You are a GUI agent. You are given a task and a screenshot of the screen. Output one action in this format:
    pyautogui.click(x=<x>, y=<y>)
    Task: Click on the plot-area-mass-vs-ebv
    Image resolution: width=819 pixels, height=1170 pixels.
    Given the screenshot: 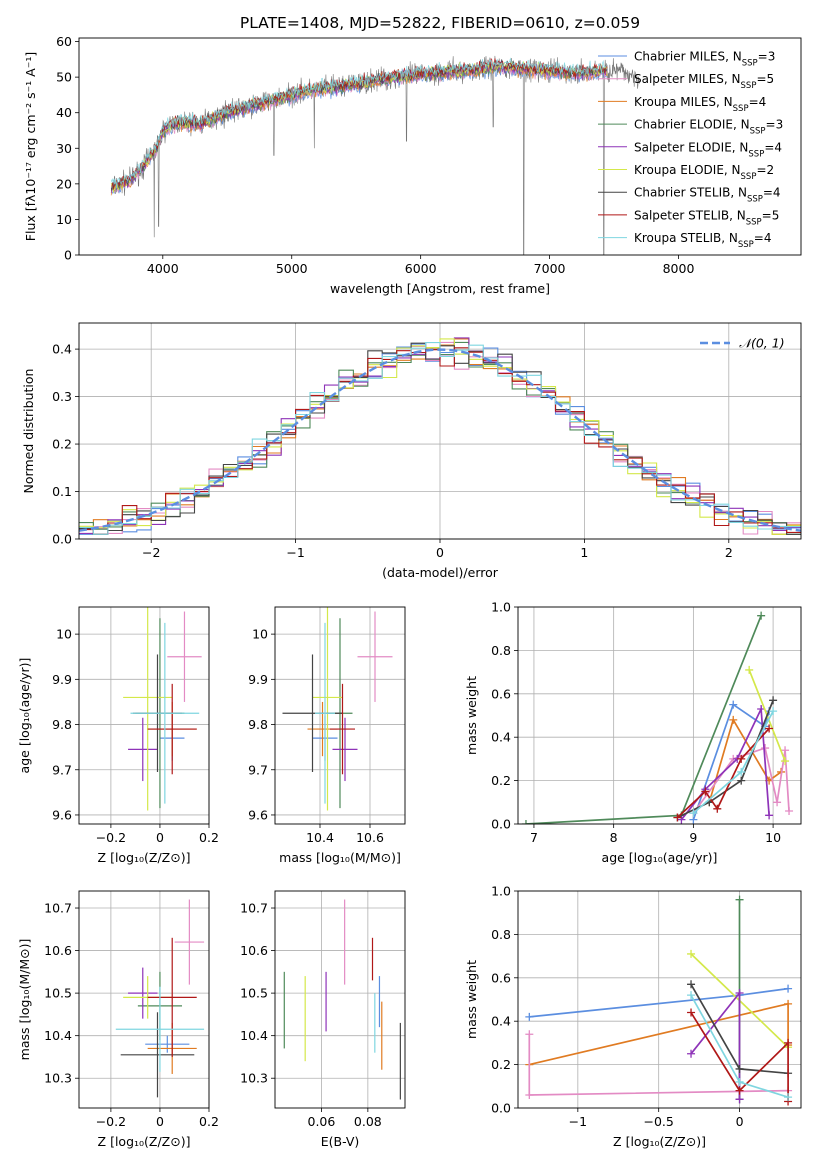 What is the action you would take?
    pyautogui.click(x=342, y=999)
    